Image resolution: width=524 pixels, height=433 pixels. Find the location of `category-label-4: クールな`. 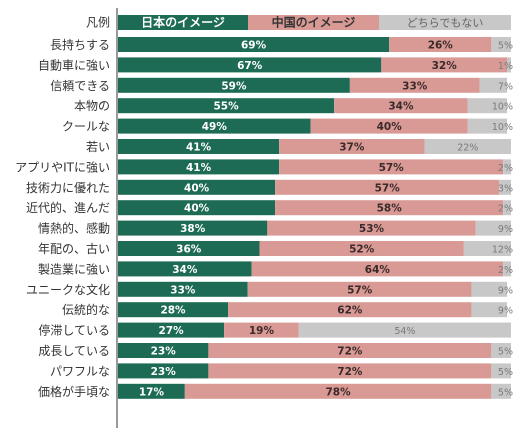

category-label-4: クールな is located at coordinates (86, 127).